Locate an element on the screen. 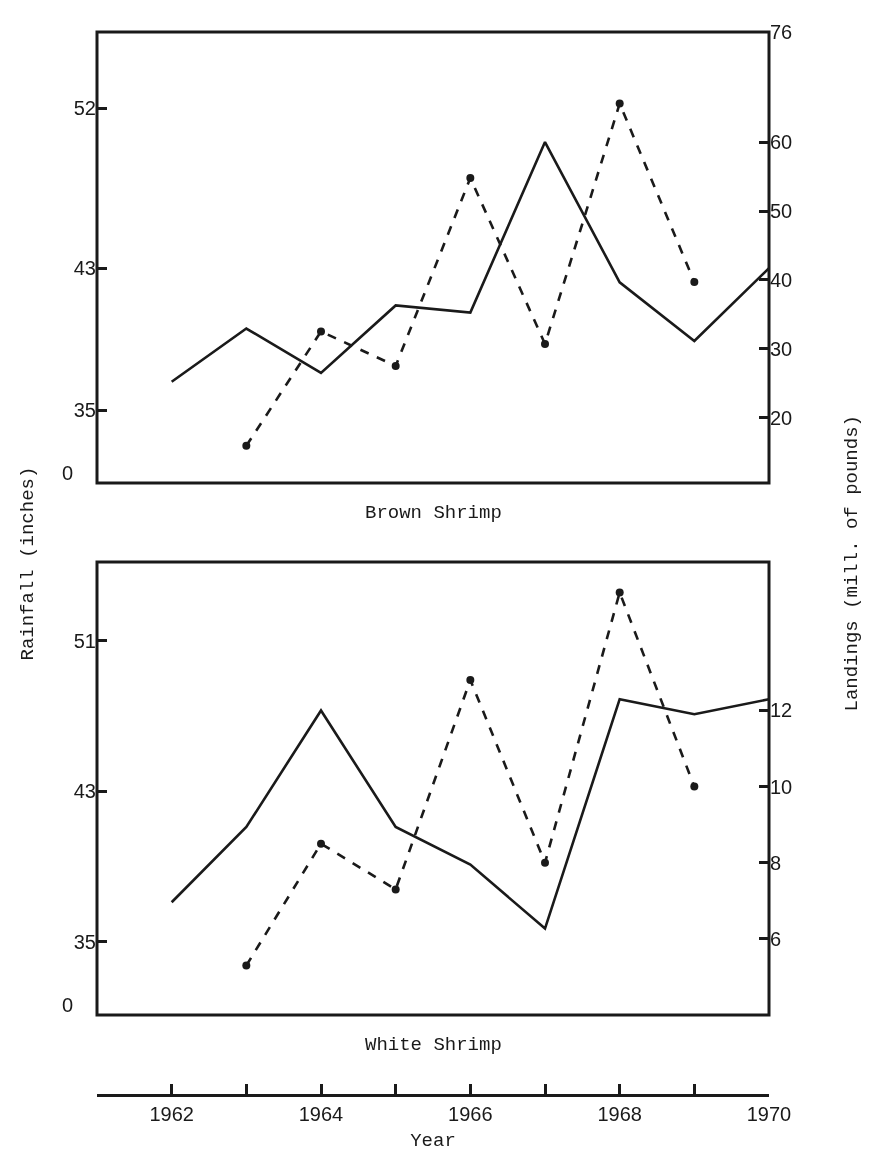 This screenshot has height=1159, width=872. y2-tick-label: 6 is located at coordinates (776, 938).